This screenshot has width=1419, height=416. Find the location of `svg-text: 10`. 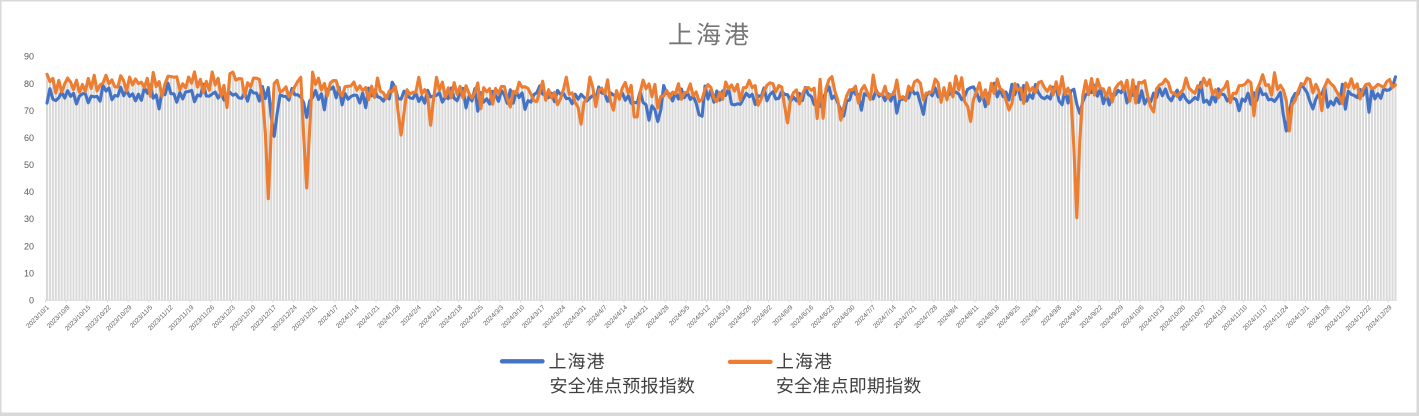

svg-text: 10 is located at coordinates (29, 273).